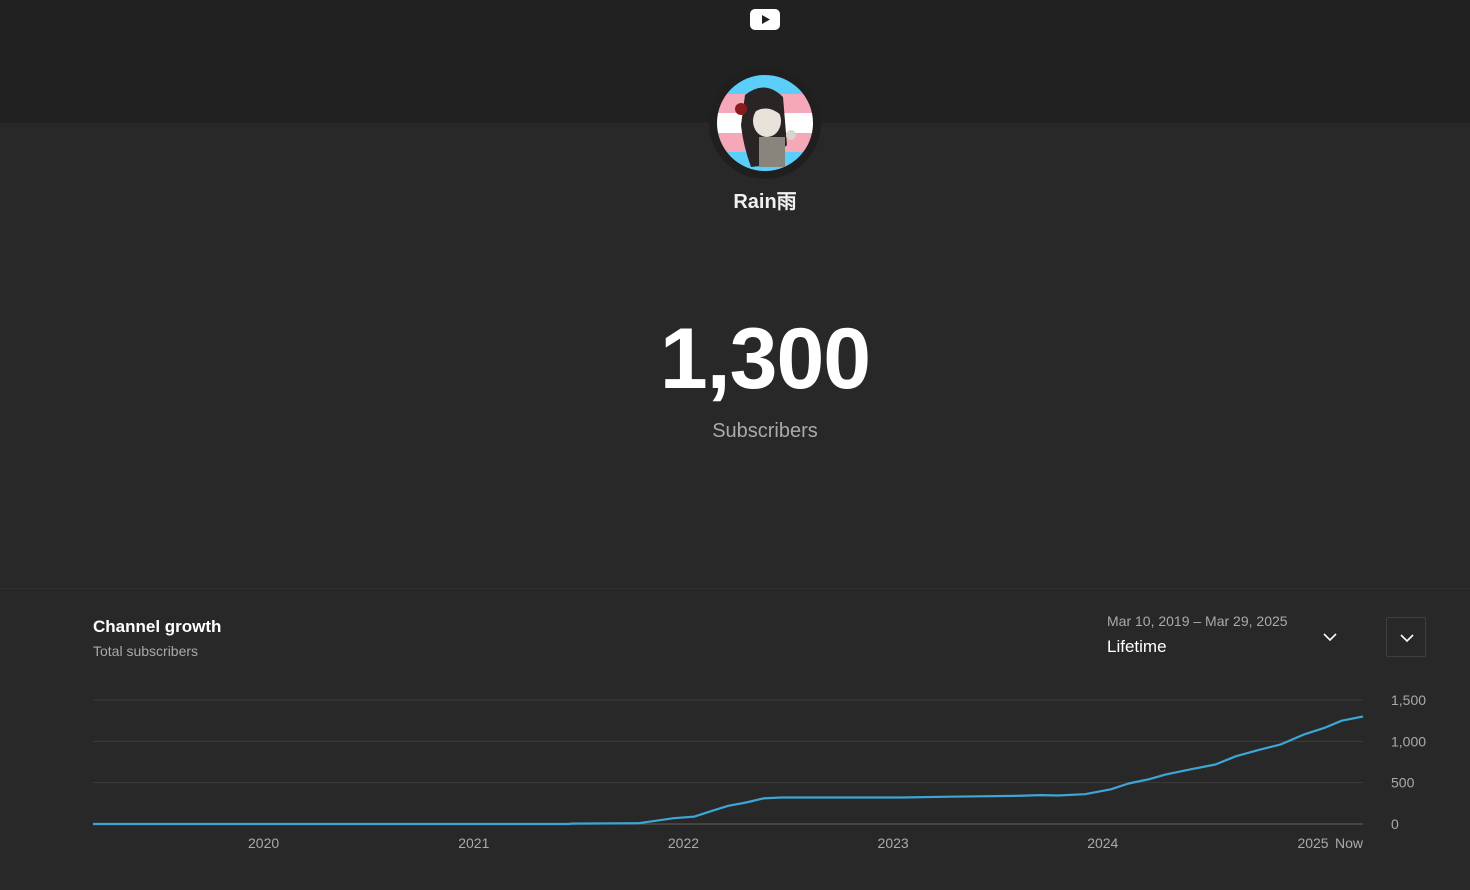 This screenshot has height=890, width=1470. I want to click on x-tick-label: 2025, so click(1312, 843).